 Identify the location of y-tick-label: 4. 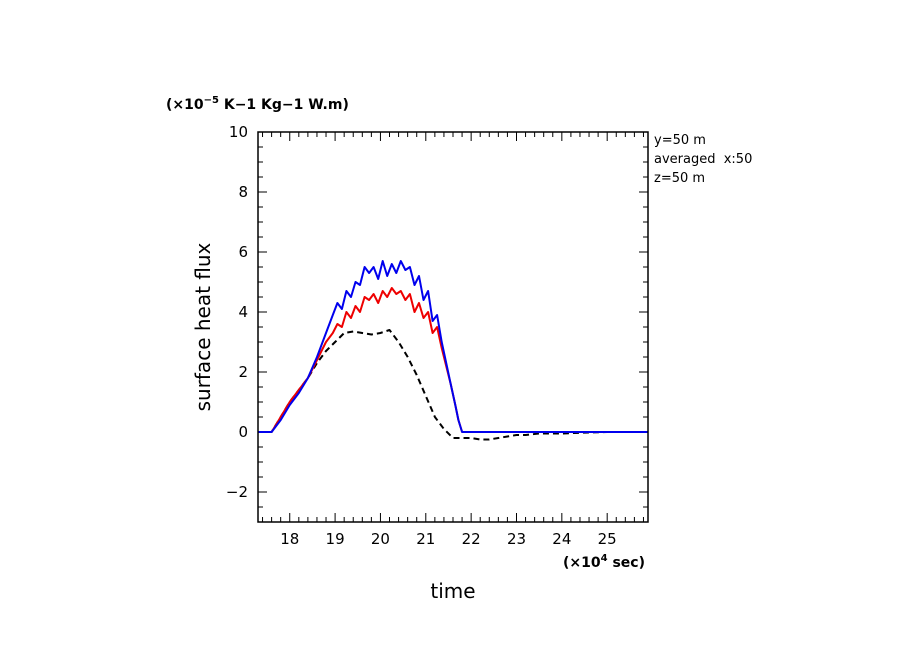
(243, 312).